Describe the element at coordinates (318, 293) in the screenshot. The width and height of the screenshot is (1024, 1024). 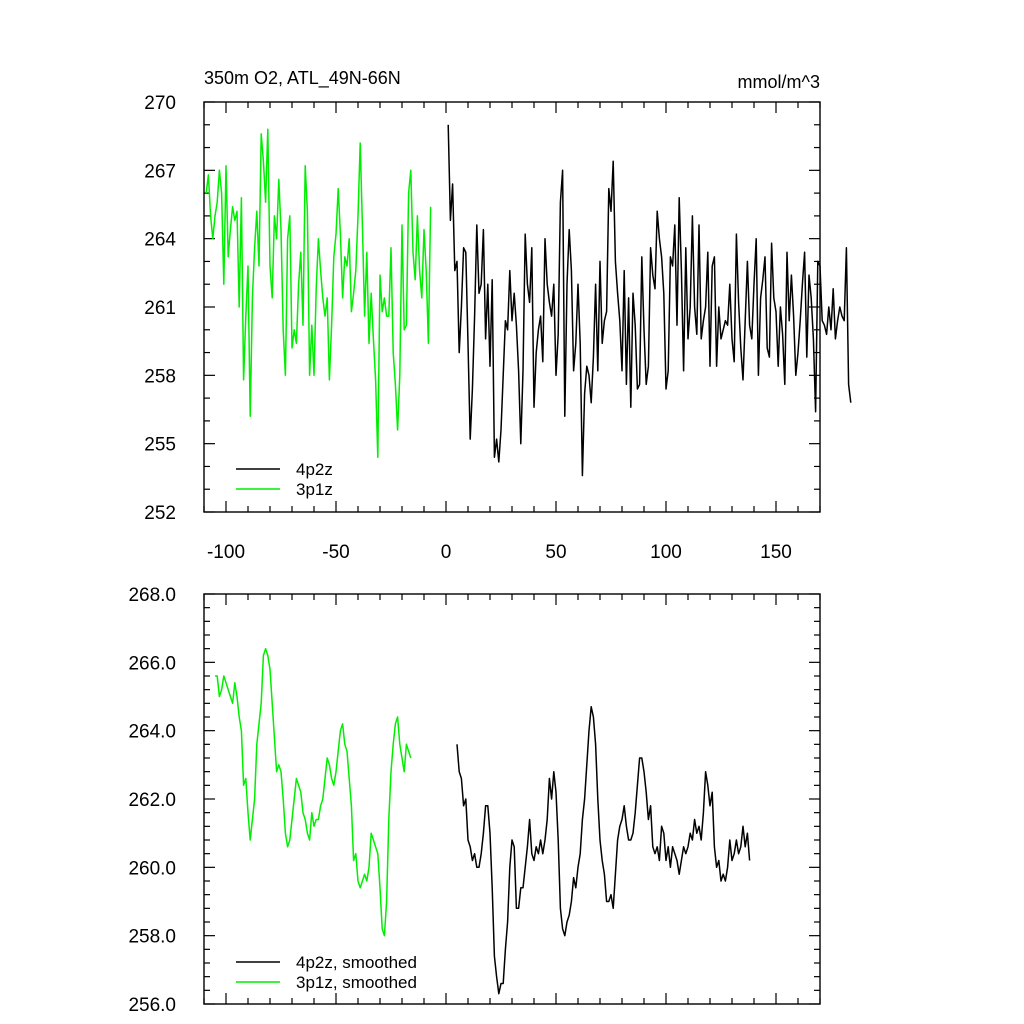
I see `series-line-3p1z` at that location.